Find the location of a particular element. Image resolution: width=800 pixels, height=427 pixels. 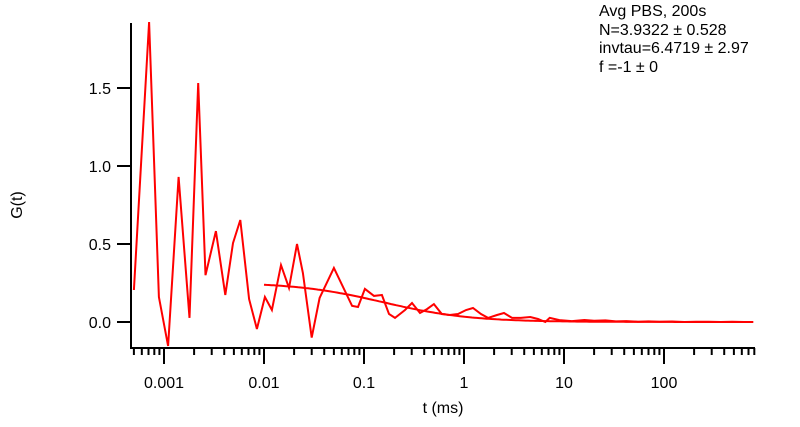

x-axis-label: t (ms) is located at coordinates (443, 408).